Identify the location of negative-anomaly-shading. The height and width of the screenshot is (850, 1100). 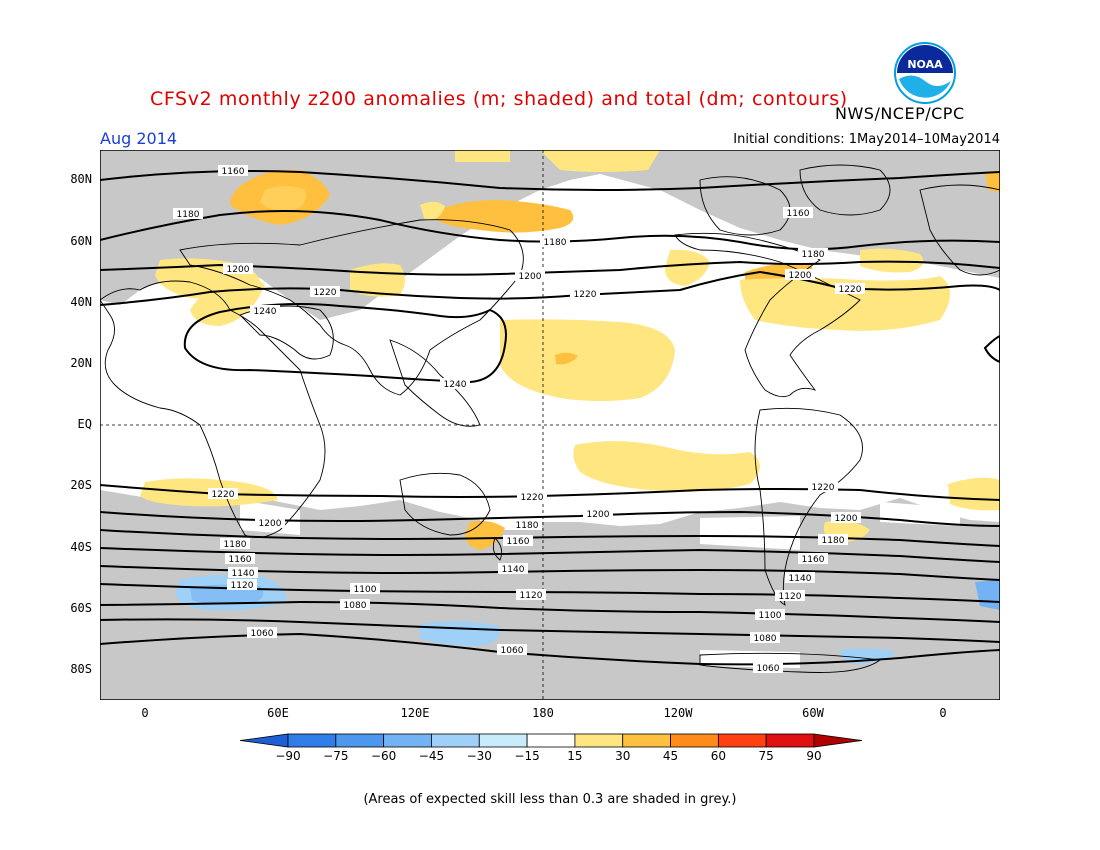
(587, 619).